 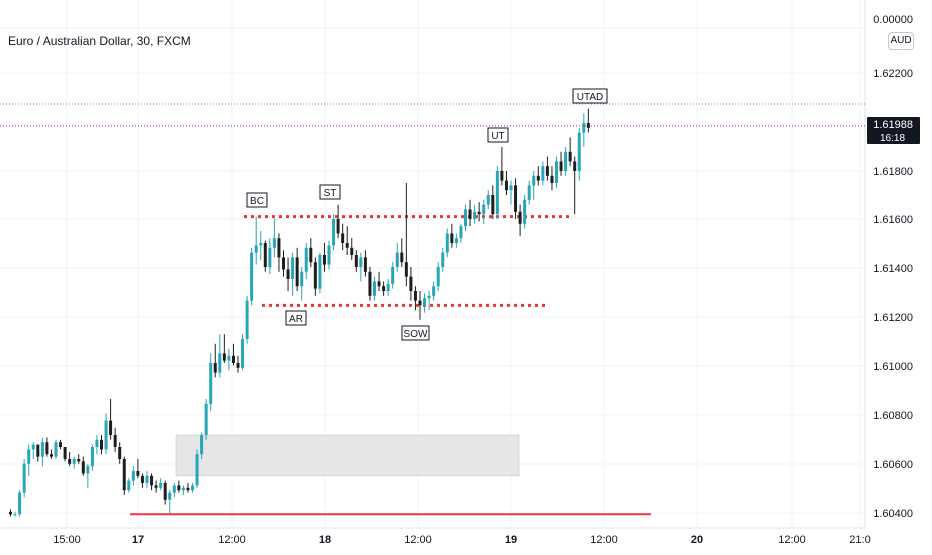 What do you see at coordinates (325, 540) in the screenshot?
I see `time-tick-label: 18` at bounding box center [325, 540].